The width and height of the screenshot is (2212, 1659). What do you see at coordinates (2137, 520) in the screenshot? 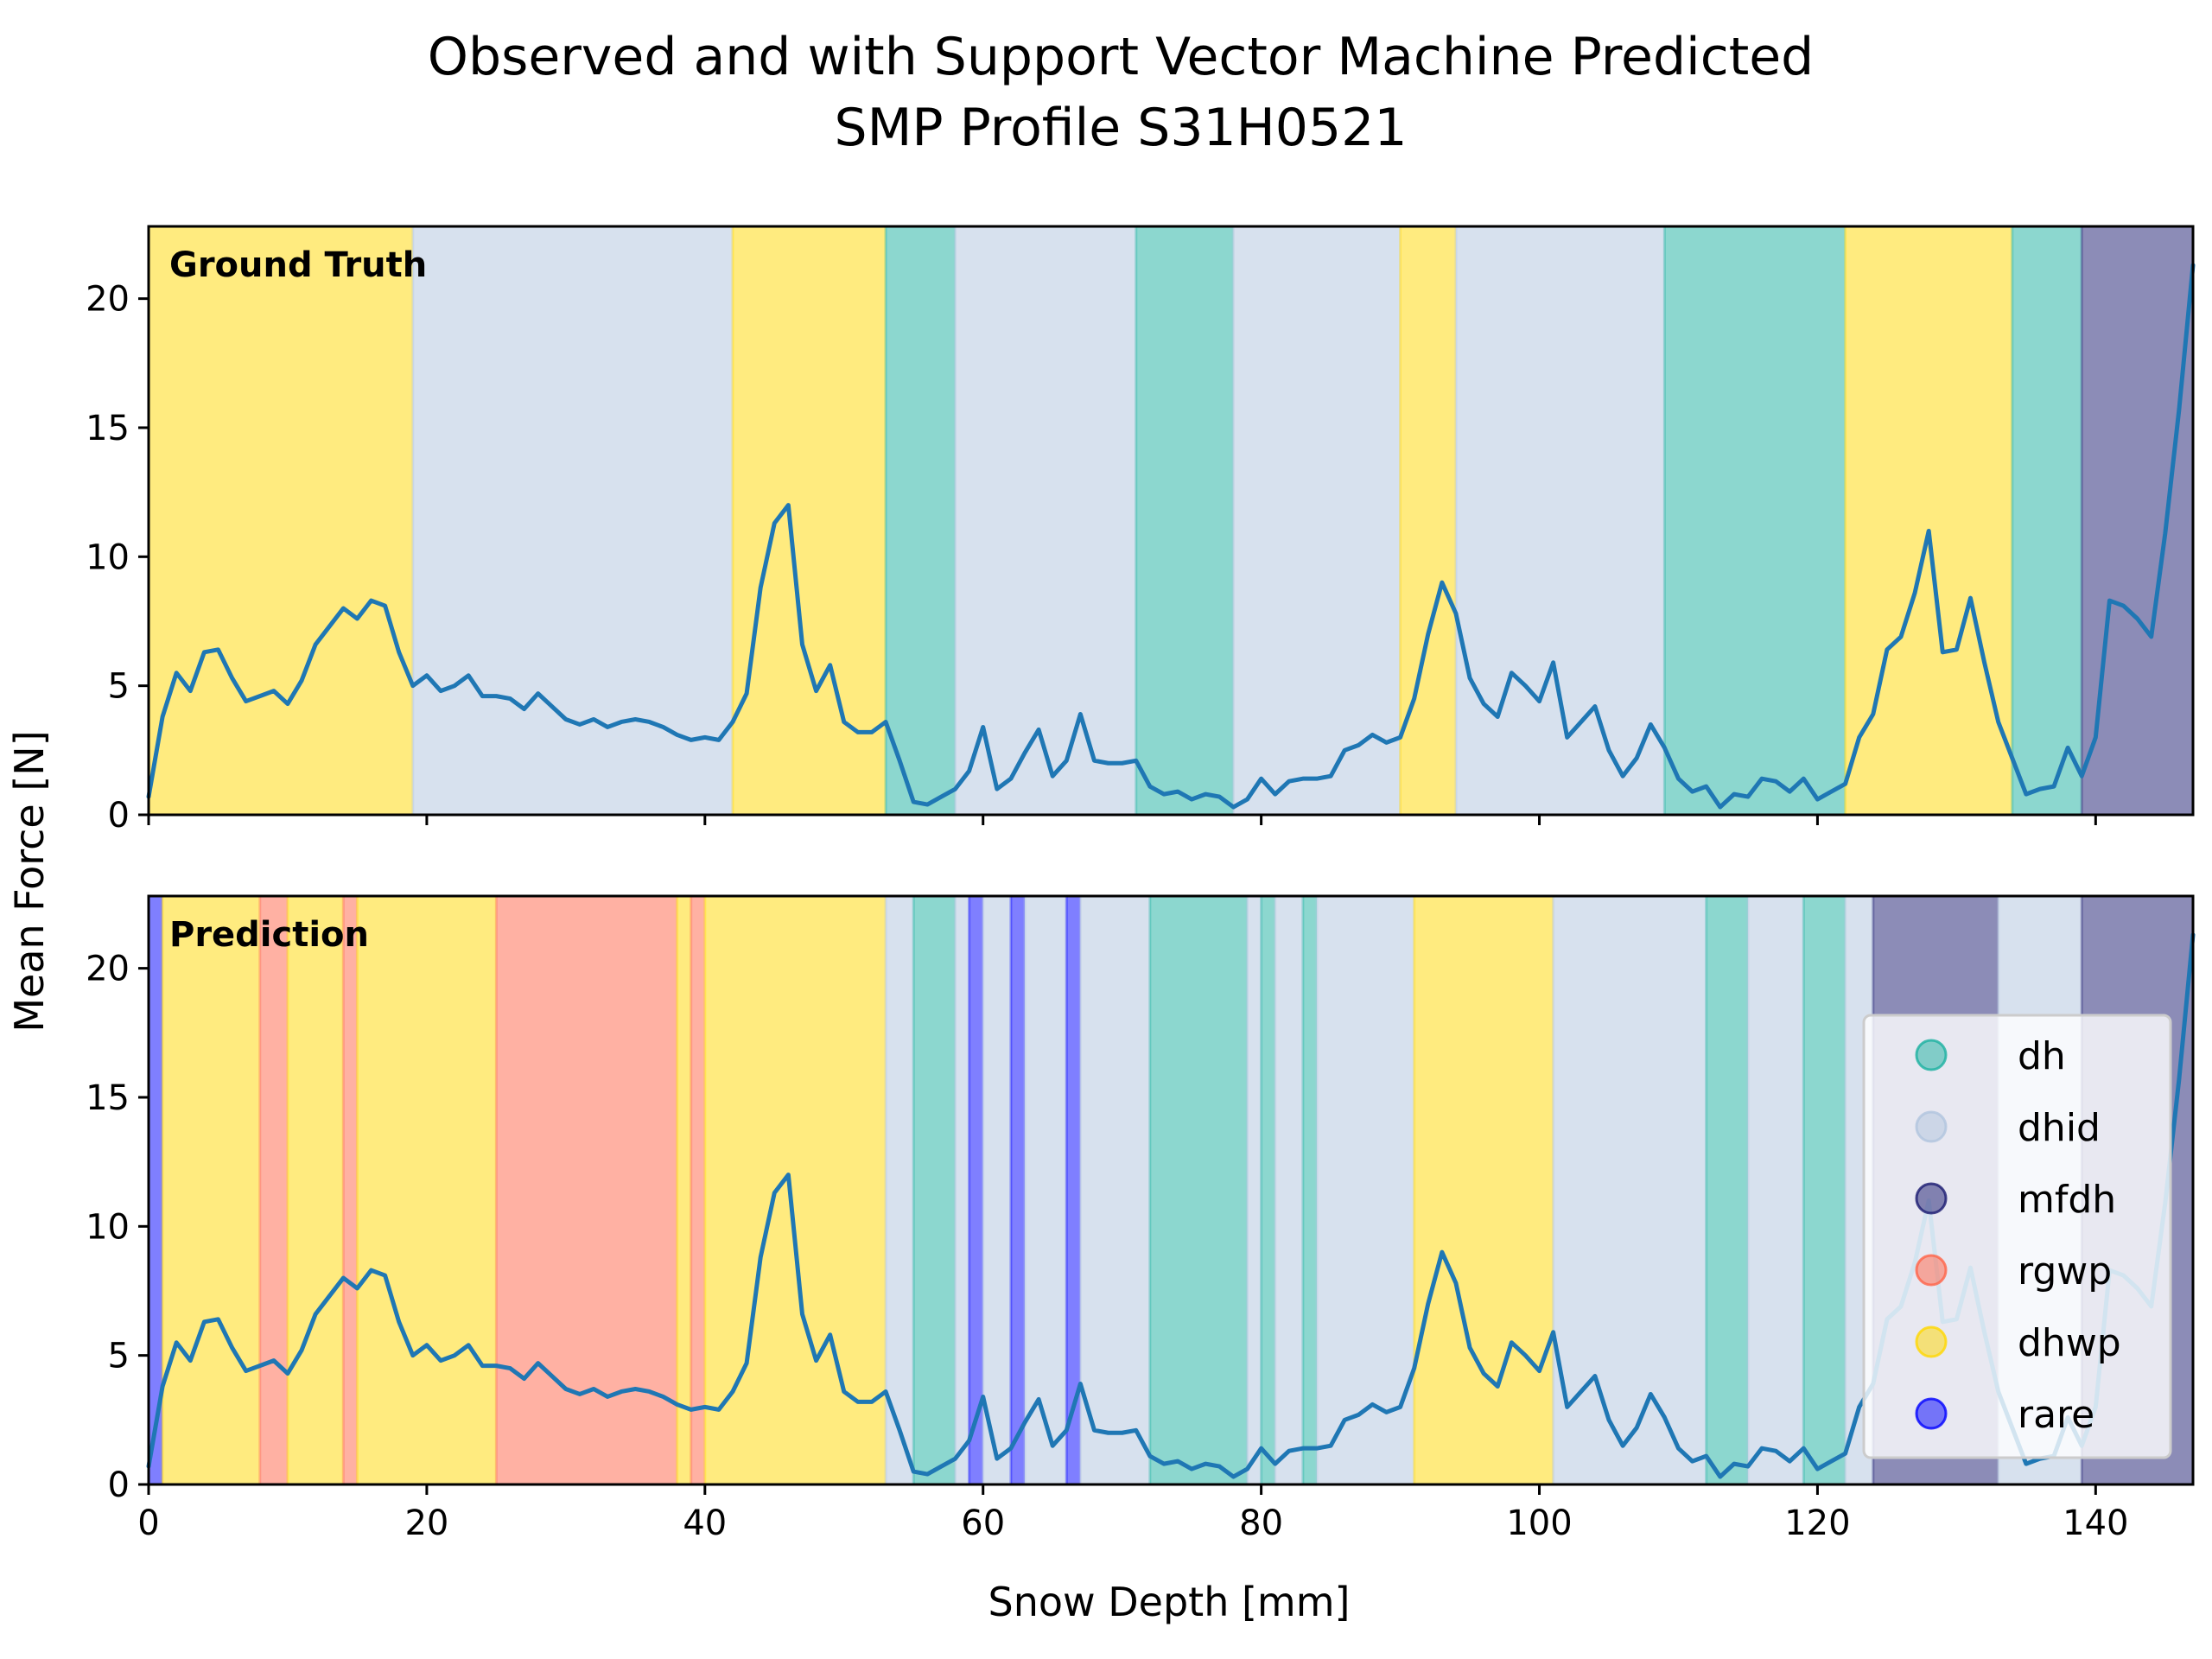
I see `segment-mfdh` at bounding box center [2137, 520].